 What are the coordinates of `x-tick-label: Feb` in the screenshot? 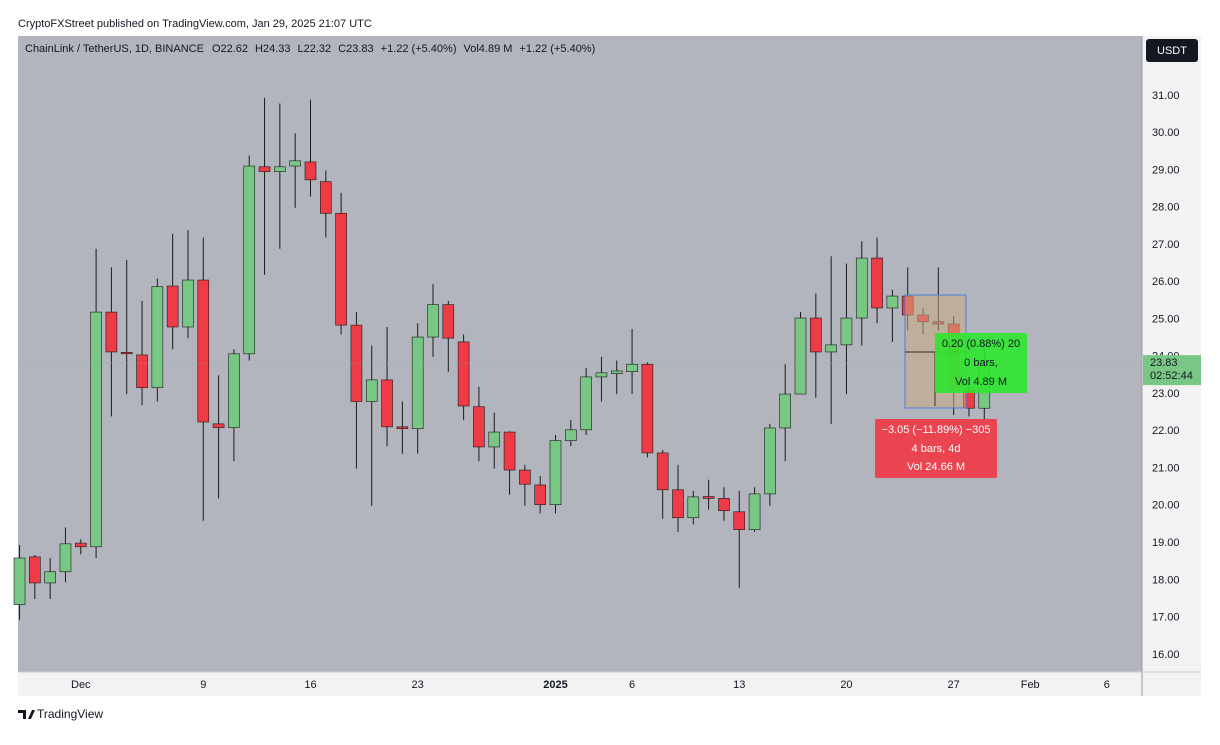 It's located at (1030, 685).